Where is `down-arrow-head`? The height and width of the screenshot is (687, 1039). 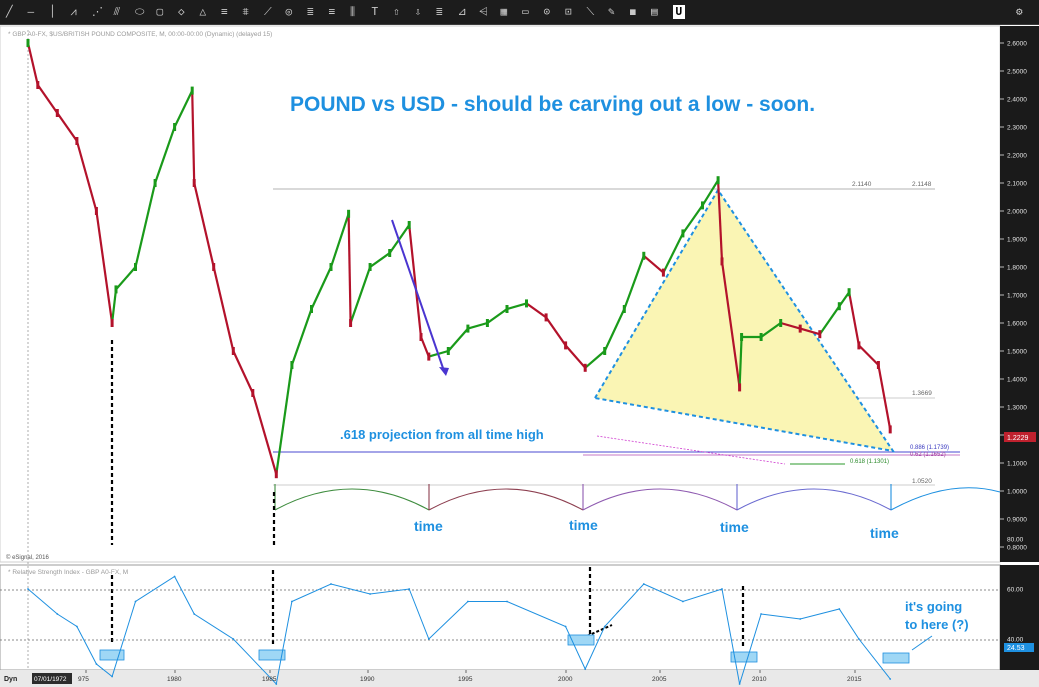 down-arrow-head is located at coordinates (444, 371).